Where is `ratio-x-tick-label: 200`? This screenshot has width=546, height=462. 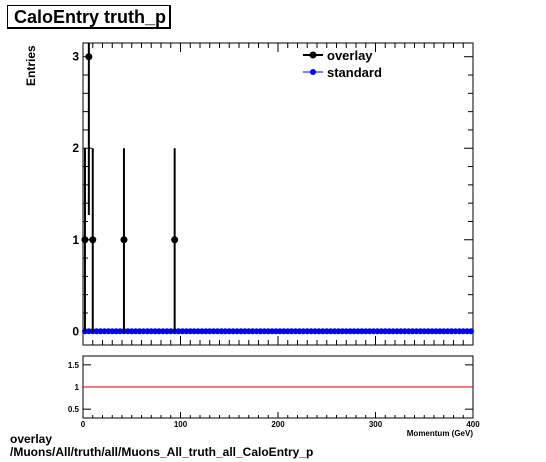
ratio-x-tick-label: 200 is located at coordinates (278, 424).